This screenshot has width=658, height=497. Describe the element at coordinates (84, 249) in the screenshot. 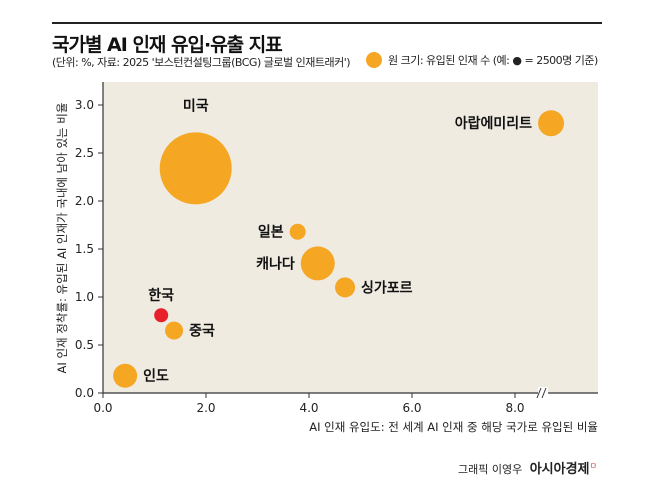

I see `y-tick-label: 1.5` at that location.